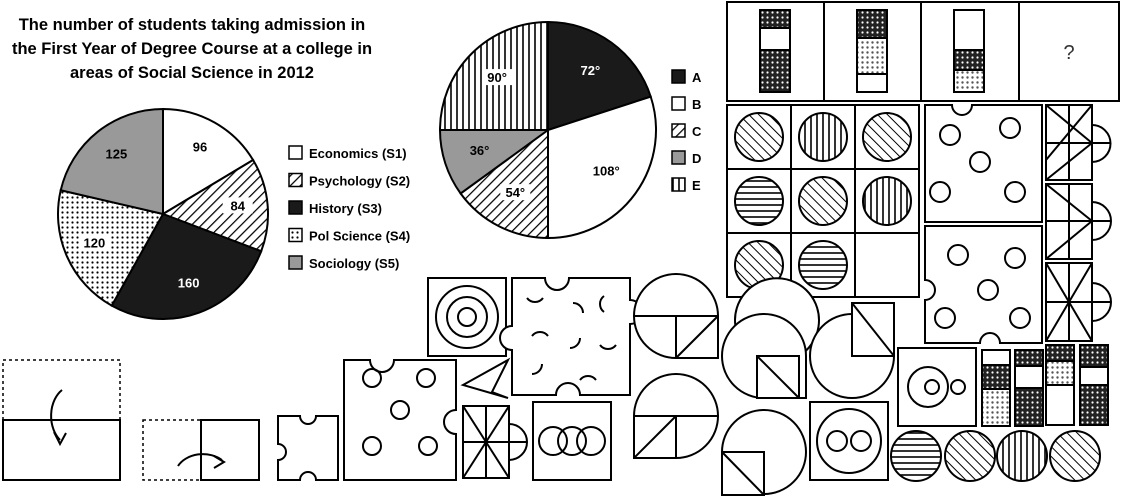 The image size is (1122, 497). What do you see at coordinates (696, 185) in the screenshot?
I see `legend-label: E` at bounding box center [696, 185].